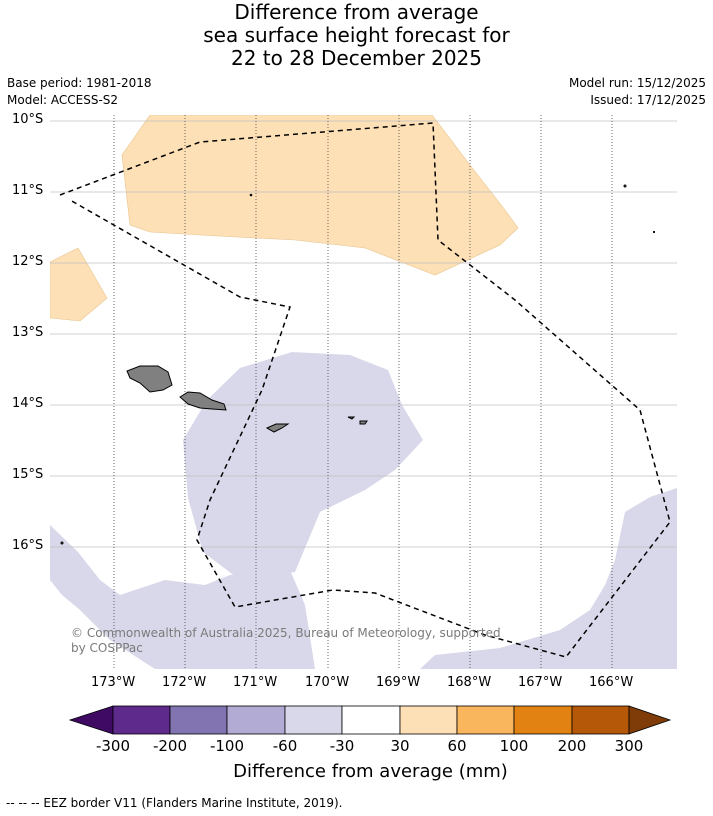 This screenshot has width=713, height=816. I want to click on lat-label: 11°S, so click(28, 190).